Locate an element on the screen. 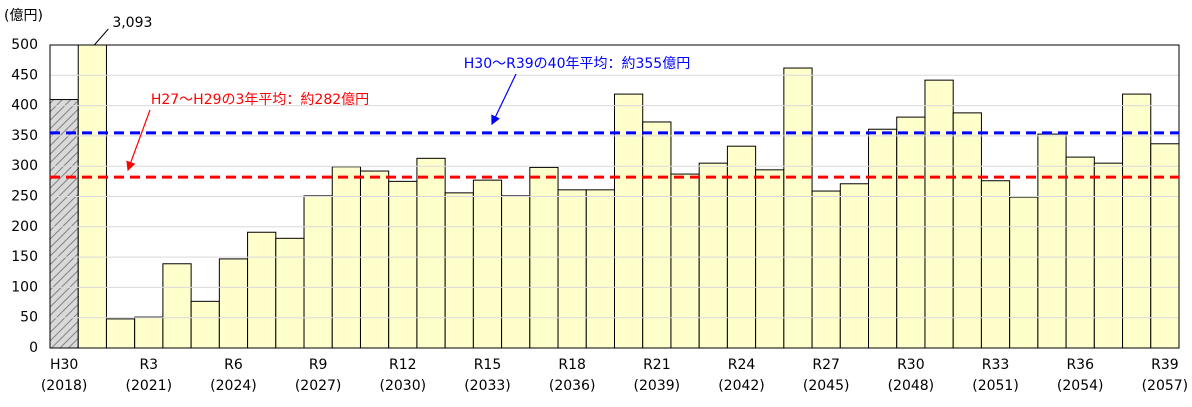 This screenshot has width=1192, height=407. x-tick-label: R27 is located at coordinates (826, 365).